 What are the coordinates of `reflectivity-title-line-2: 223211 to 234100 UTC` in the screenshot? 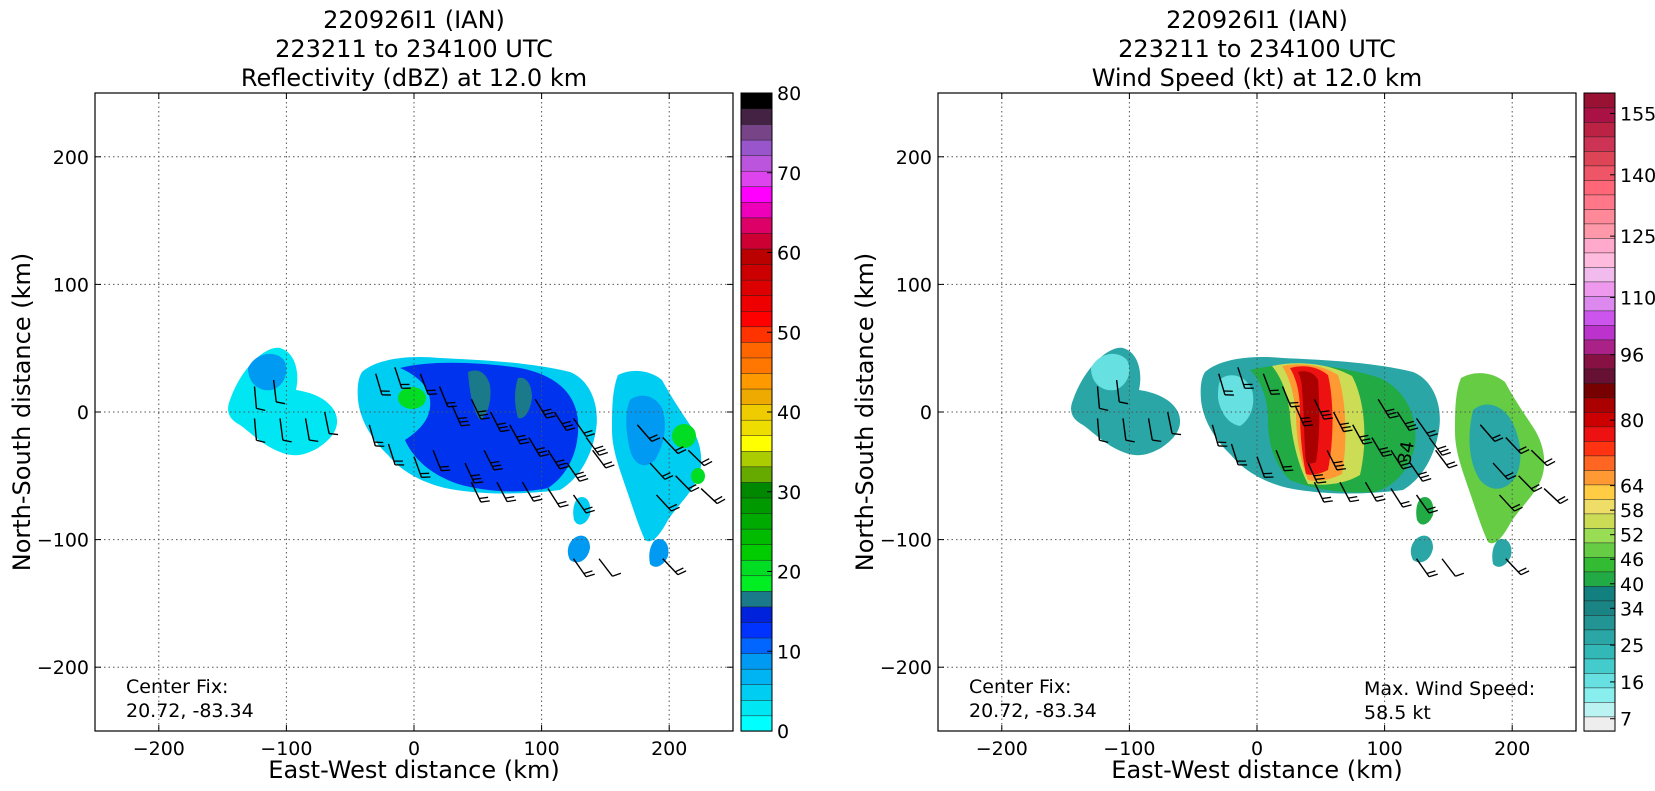 It's located at (414, 49).